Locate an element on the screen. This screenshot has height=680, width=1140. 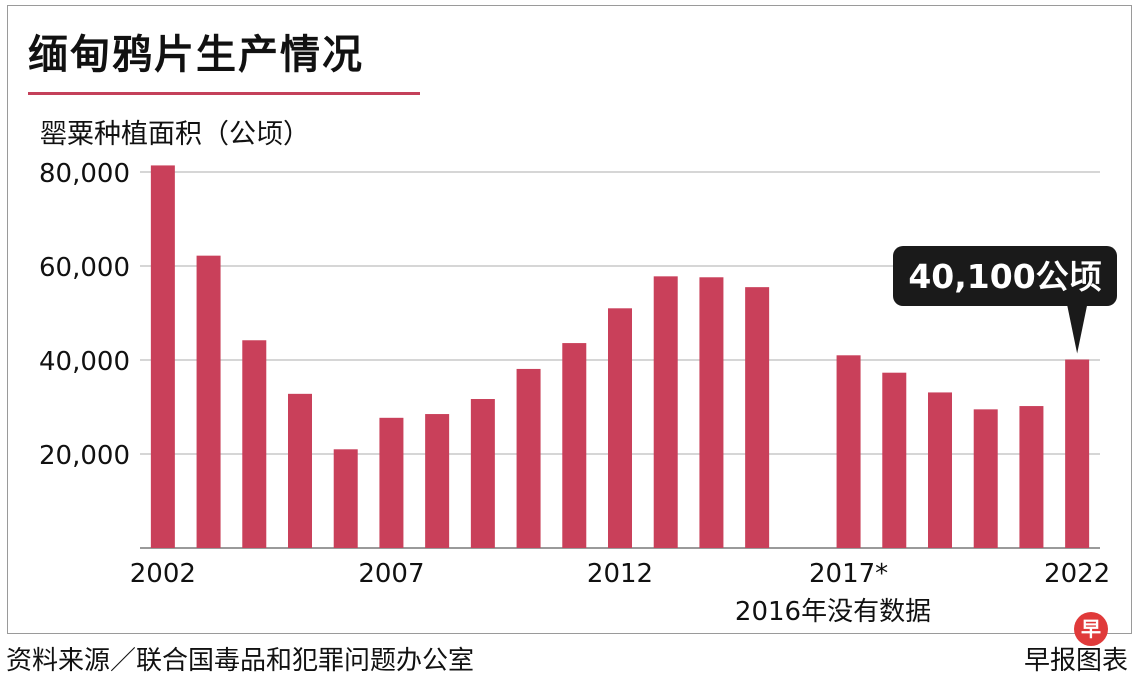
y-tick-label: 20,000 is located at coordinates (84, 456).